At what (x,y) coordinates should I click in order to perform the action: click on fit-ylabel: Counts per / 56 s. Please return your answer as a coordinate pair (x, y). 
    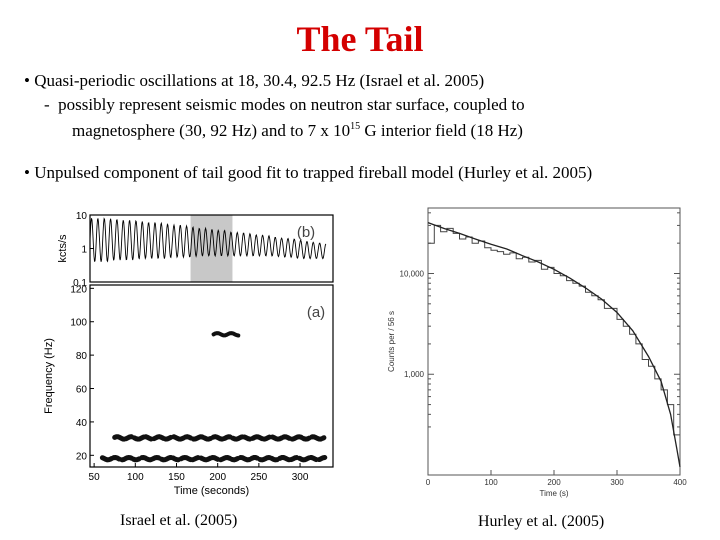
    Looking at the image, I should click on (391, 341).